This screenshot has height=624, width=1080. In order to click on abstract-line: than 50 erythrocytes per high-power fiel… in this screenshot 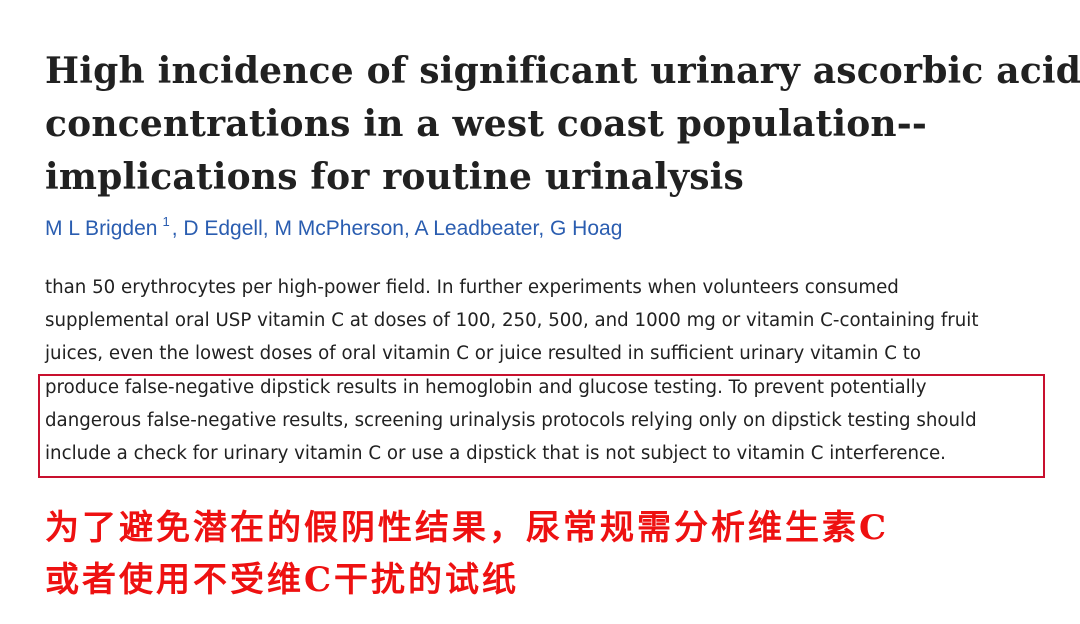, I will do `click(472, 287)`.